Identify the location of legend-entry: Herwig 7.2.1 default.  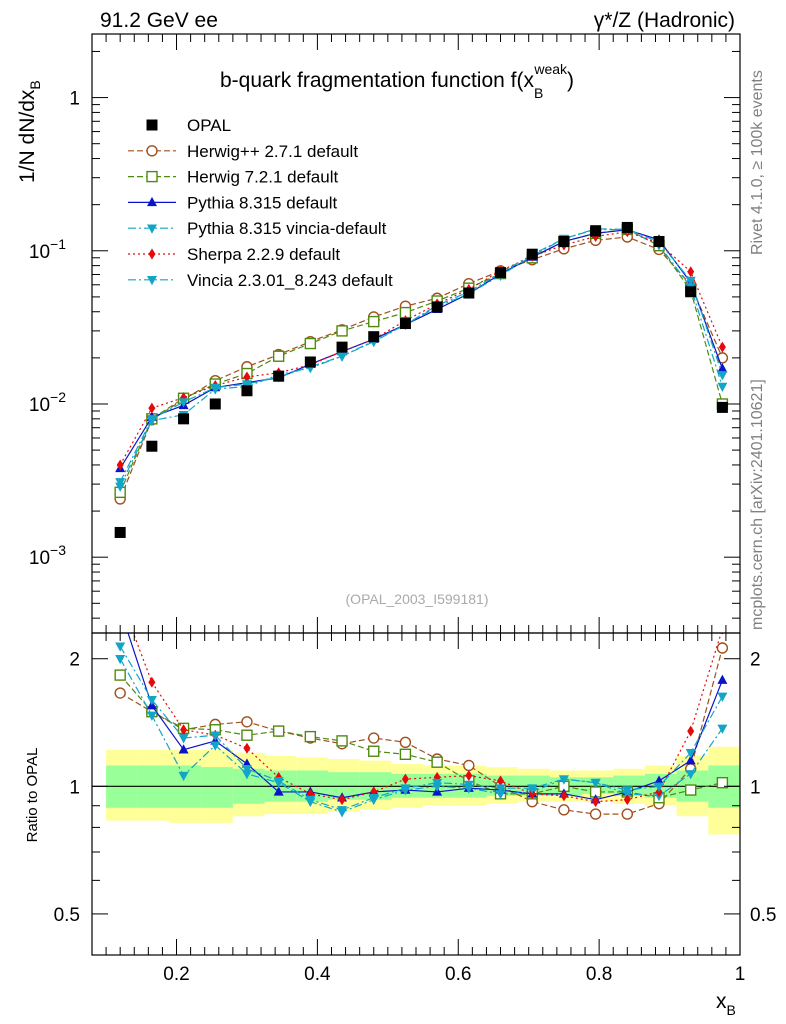
(233, 177).